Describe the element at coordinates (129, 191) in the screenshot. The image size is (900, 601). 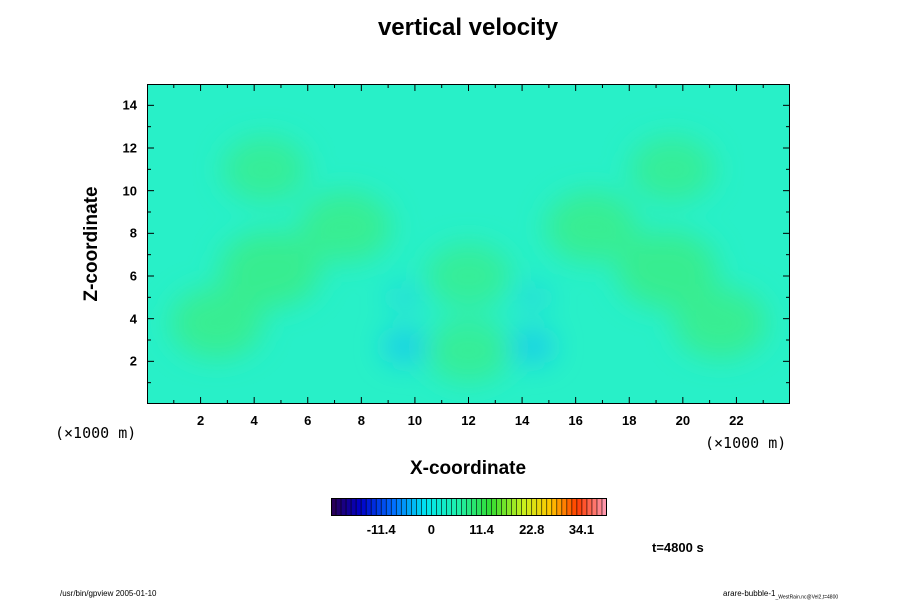
I see `y-tick-label: 10` at that location.